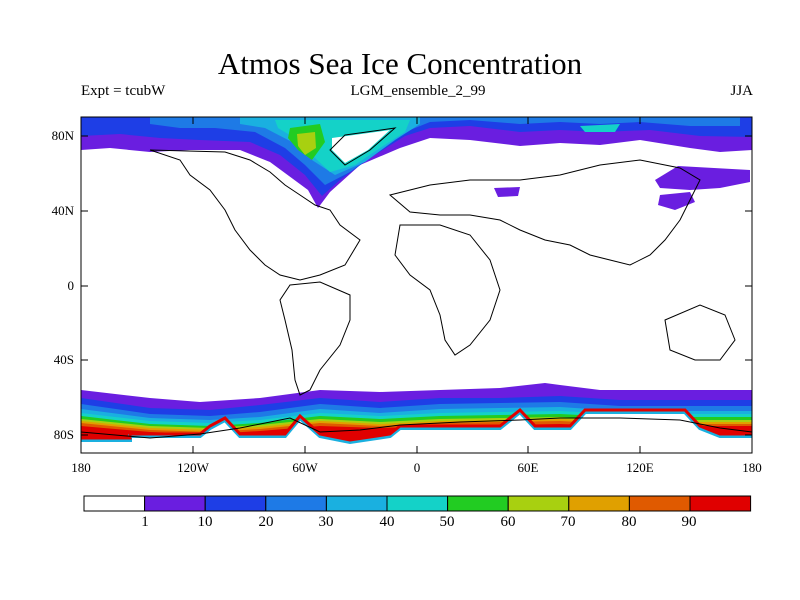  I want to click on colorbar-label: 10, so click(205, 522).